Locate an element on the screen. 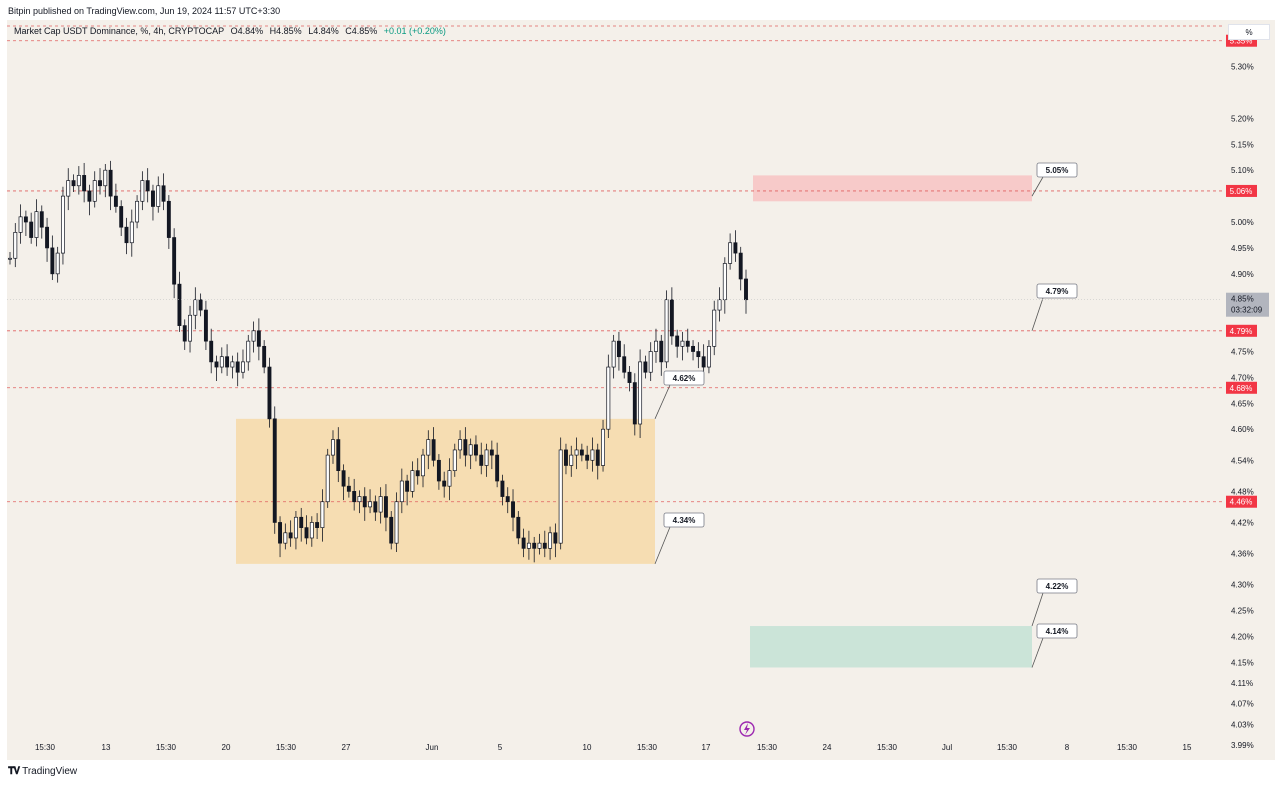 This screenshot has height=785, width=1280. legend-close: C4.85% is located at coordinates (361, 31).